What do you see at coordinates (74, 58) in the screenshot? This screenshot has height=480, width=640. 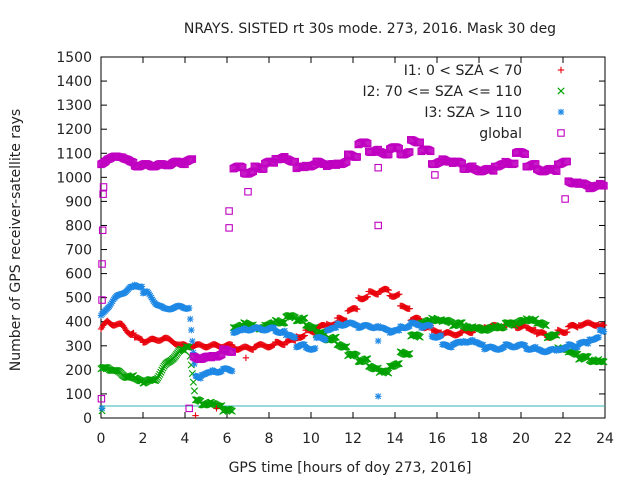 I see `y-tick-label: 1500` at bounding box center [74, 58].